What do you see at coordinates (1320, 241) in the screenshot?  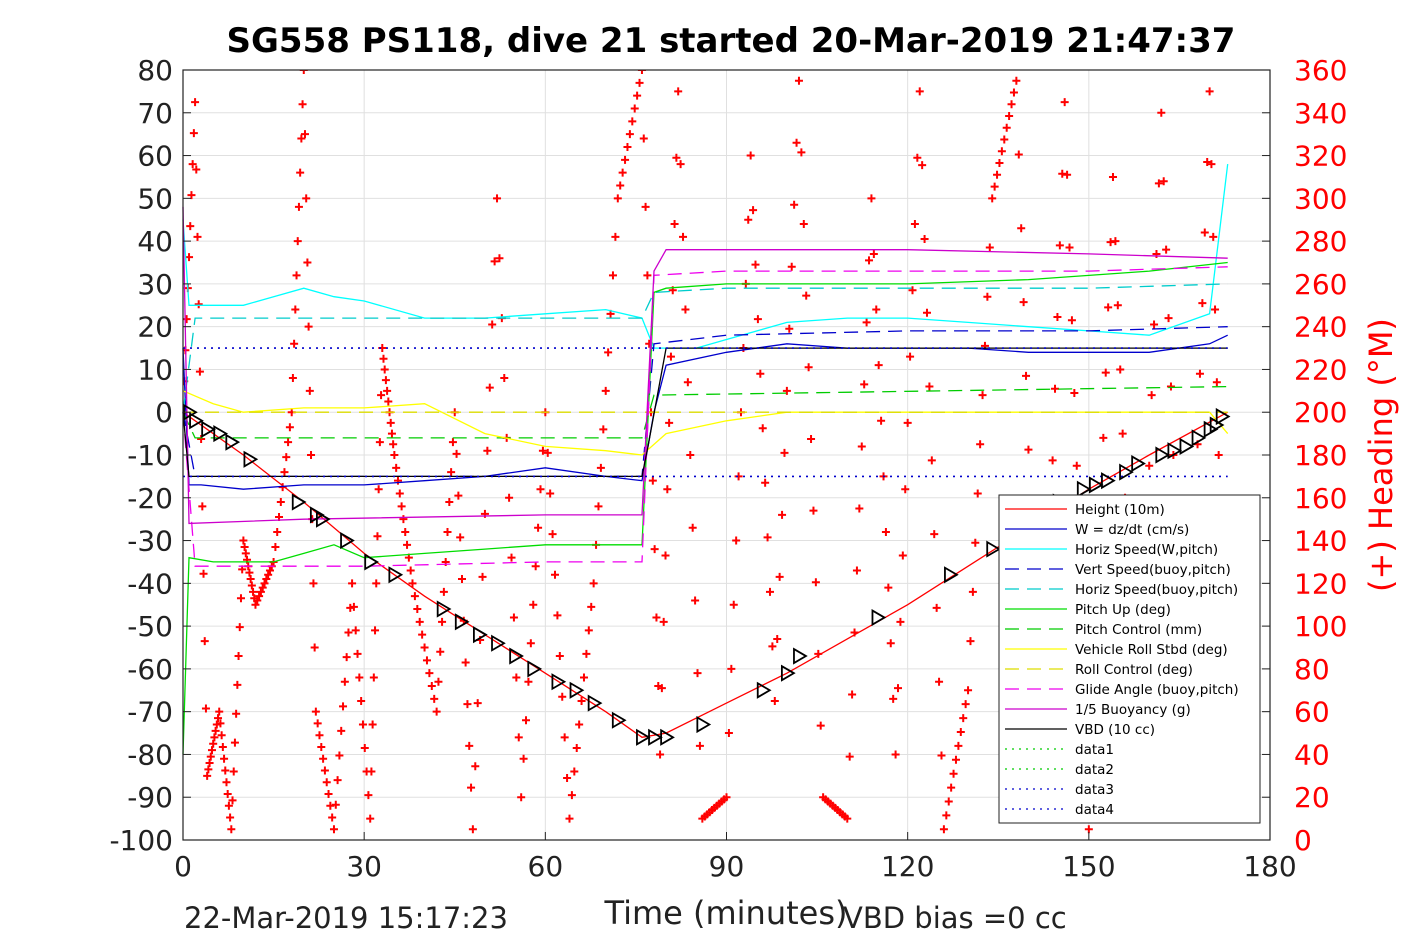 I see `y2-tick-label: 280` at bounding box center [1320, 241].